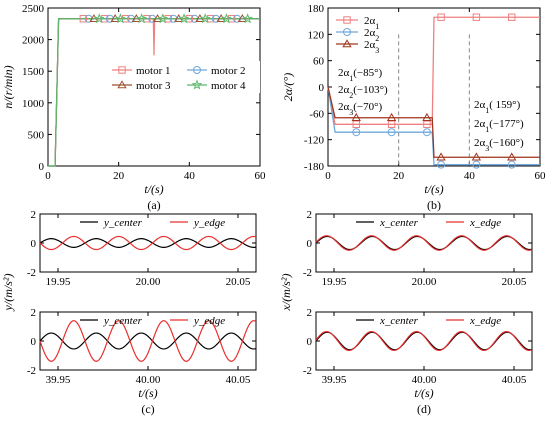  What do you see at coordinates (228, 71) in the screenshot?
I see `legend-label: motor 2` at bounding box center [228, 71].